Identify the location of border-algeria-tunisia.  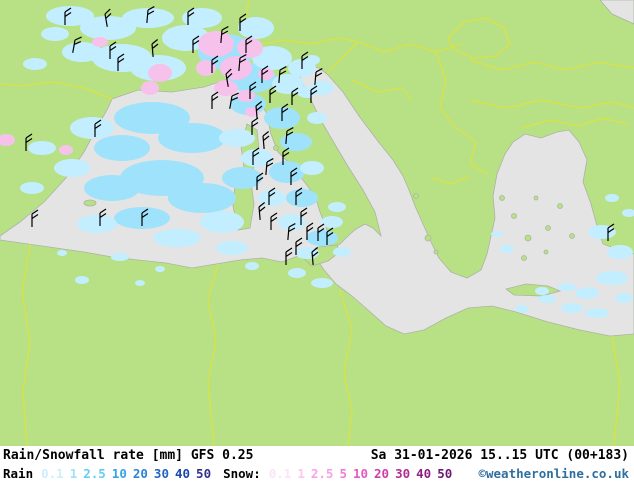
(213, 354).